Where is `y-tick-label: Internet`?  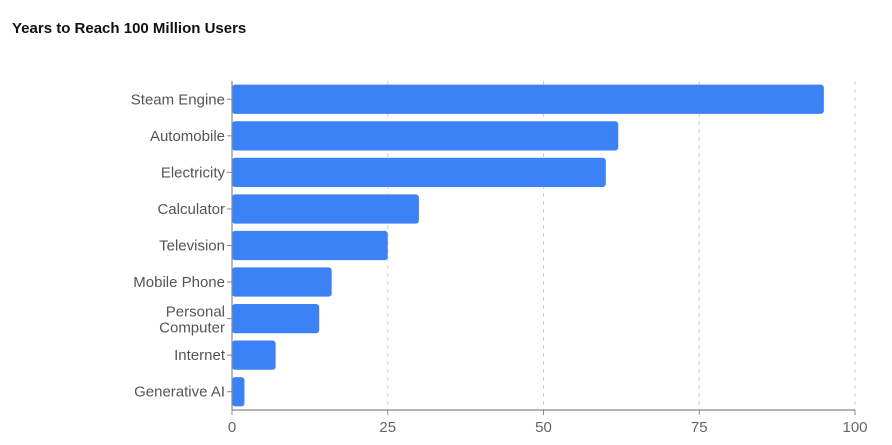 y-tick-label: Internet is located at coordinates (200, 355).